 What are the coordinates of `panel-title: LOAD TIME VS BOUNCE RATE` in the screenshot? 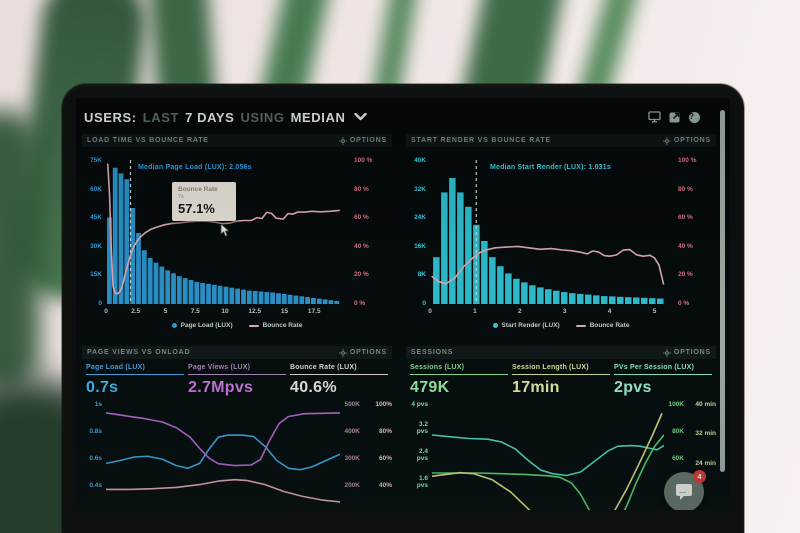 It's located at (148, 140).